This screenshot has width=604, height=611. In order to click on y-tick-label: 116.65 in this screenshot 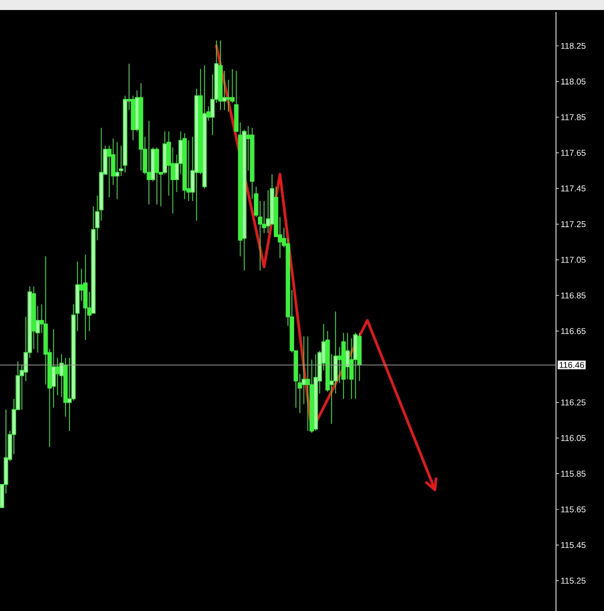, I will do `click(573, 331)`.